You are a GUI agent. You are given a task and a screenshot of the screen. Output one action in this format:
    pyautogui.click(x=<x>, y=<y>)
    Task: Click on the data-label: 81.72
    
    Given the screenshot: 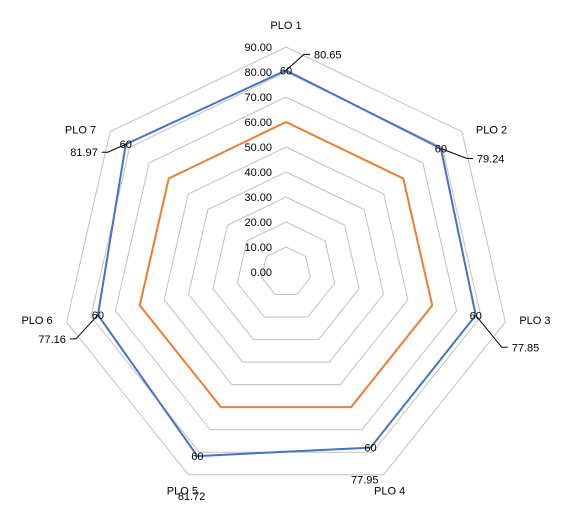 What is the action you would take?
    pyautogui.click(x=192, y=497)
    